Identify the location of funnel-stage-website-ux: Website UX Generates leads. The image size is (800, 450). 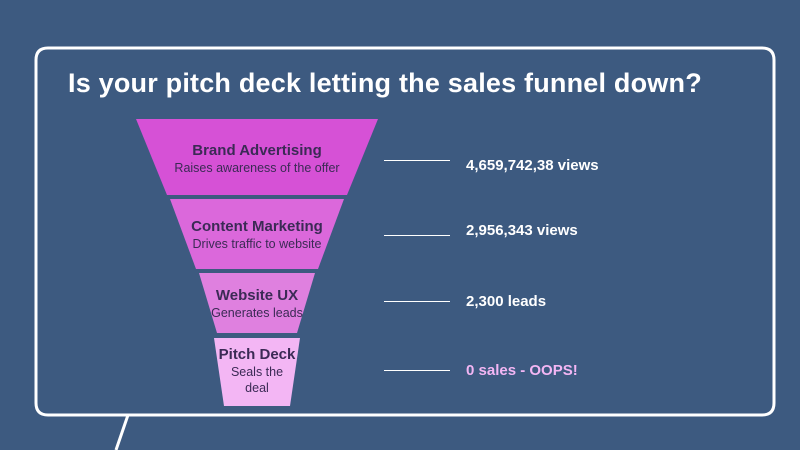
(257, 304).